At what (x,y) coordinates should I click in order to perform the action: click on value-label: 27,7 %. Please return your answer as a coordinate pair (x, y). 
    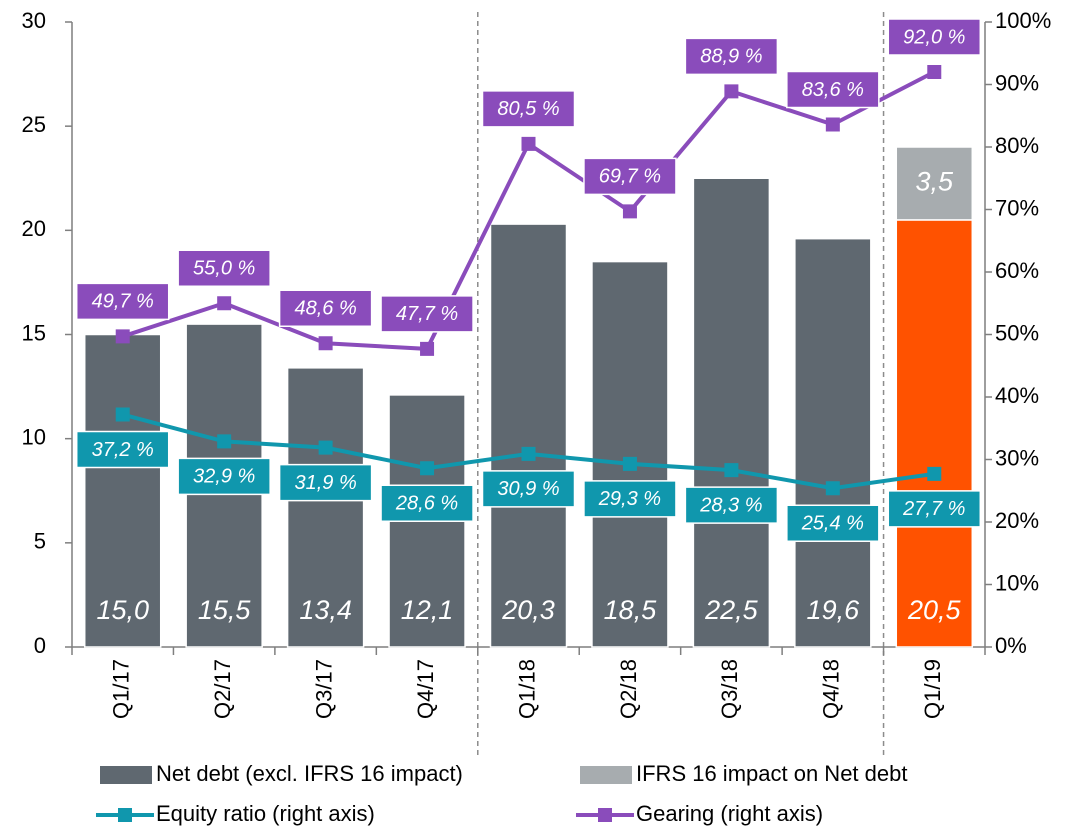
    Looking at the image, I should click on (933, 509).